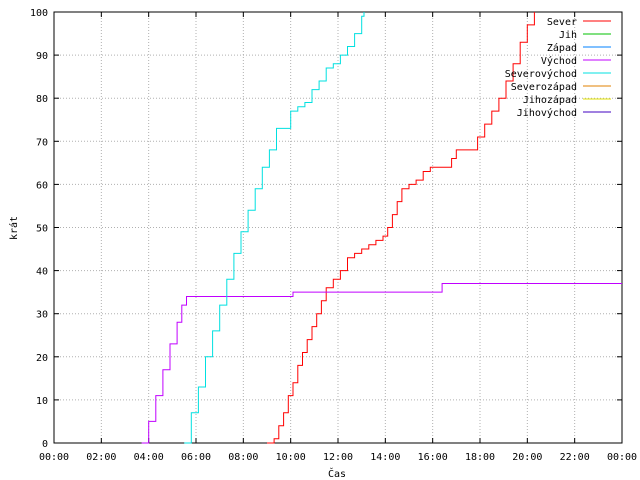 The image size is (640, 480). I want to click on x-tick-label: 12:00, so click(338, 457).